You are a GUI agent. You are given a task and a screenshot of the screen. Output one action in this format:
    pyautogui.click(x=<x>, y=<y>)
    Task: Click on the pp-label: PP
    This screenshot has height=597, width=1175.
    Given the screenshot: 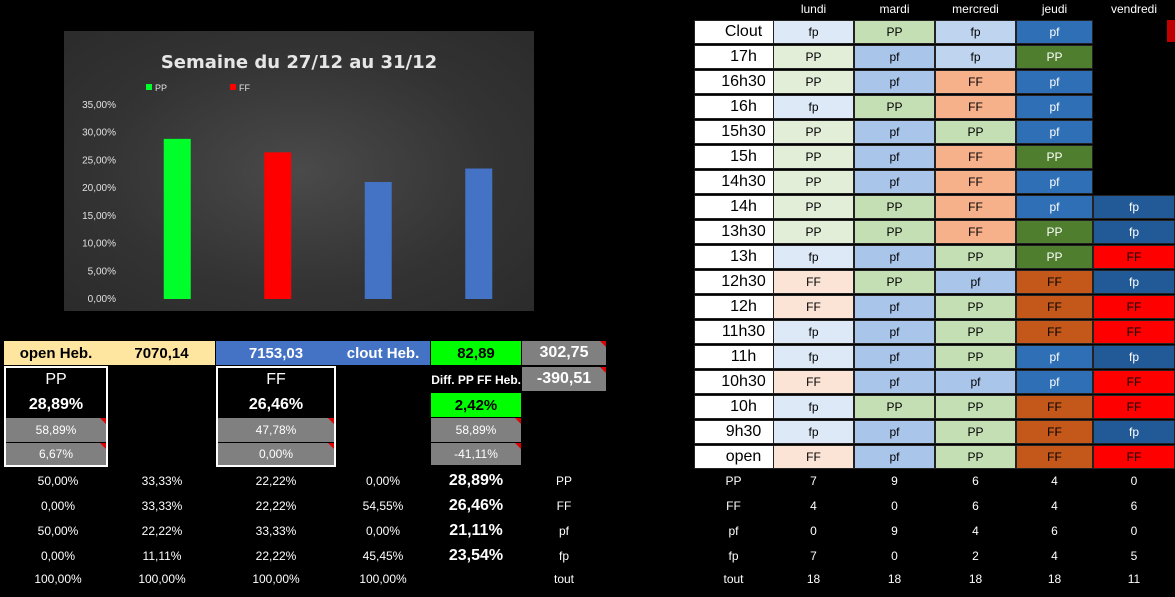 What is the action you would take?
    pyautogui.click(x=56, y=379)
    